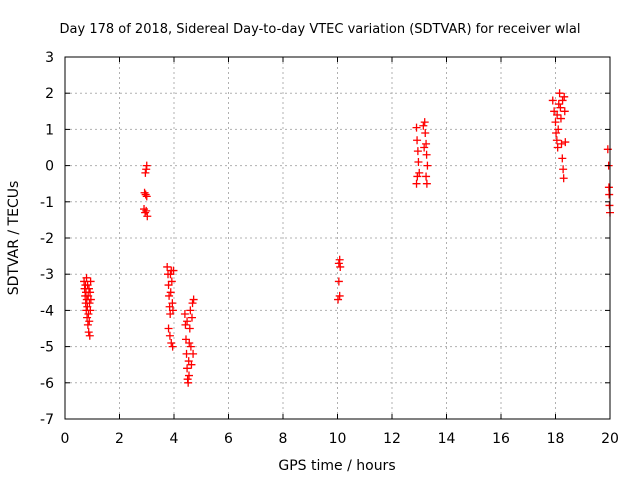 The image size is (640, 480). I want to click on x-tick-label: 14, so click(447, 439).